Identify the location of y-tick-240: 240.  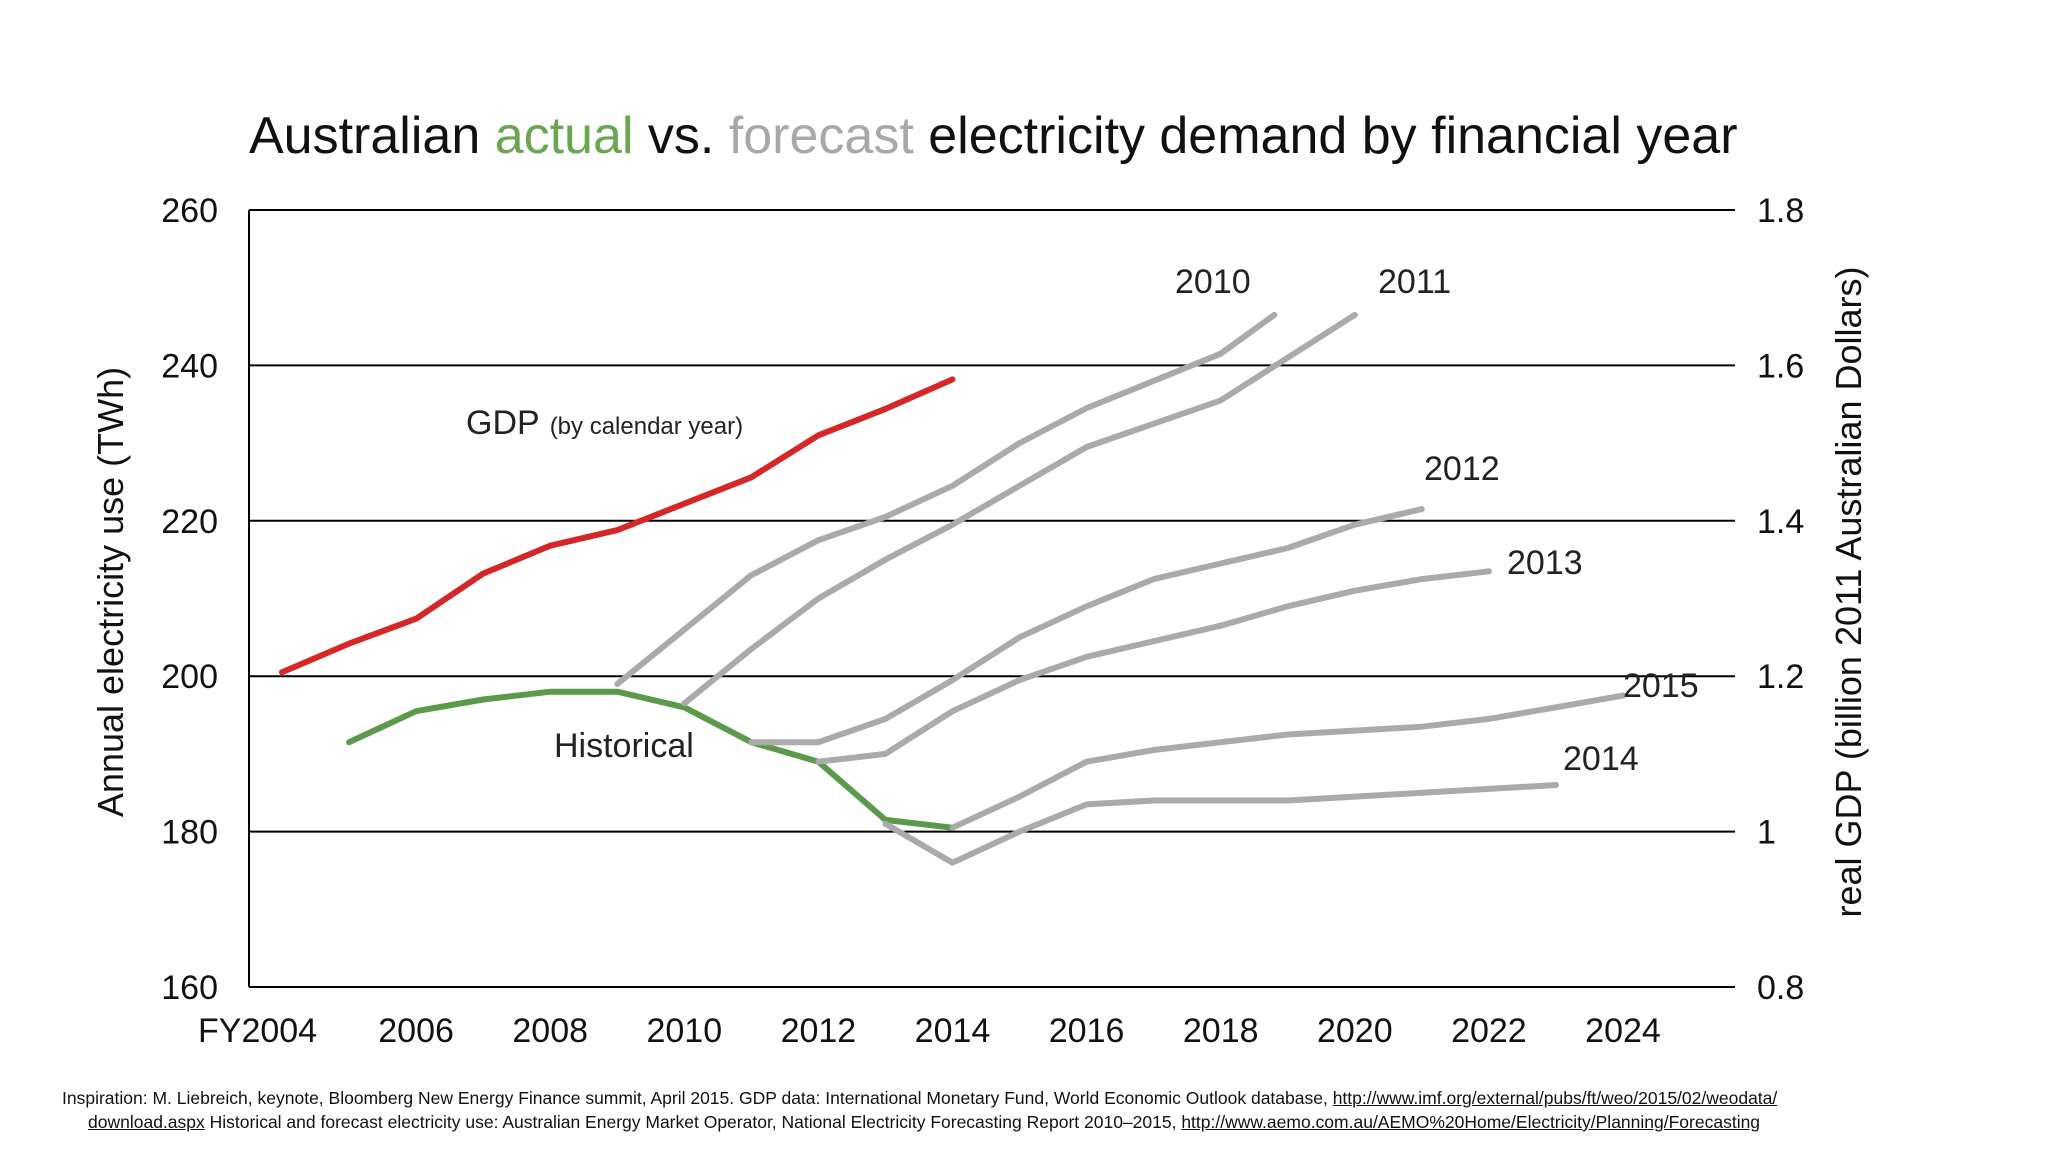
(189, 366).